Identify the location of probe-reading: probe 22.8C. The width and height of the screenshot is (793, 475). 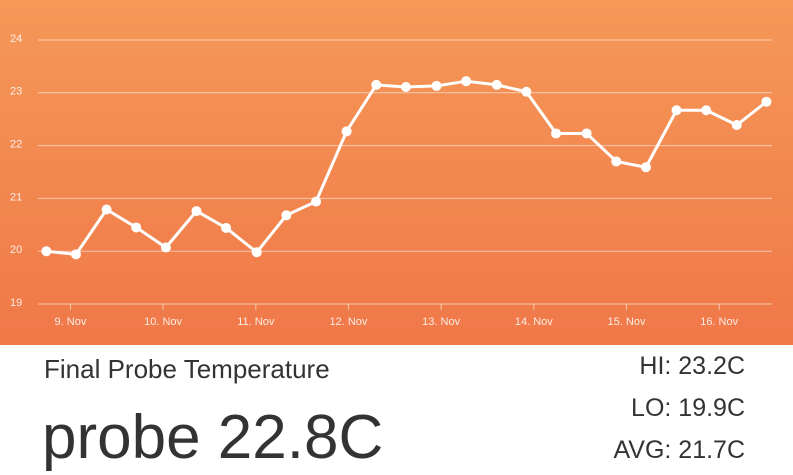
(213, 437).